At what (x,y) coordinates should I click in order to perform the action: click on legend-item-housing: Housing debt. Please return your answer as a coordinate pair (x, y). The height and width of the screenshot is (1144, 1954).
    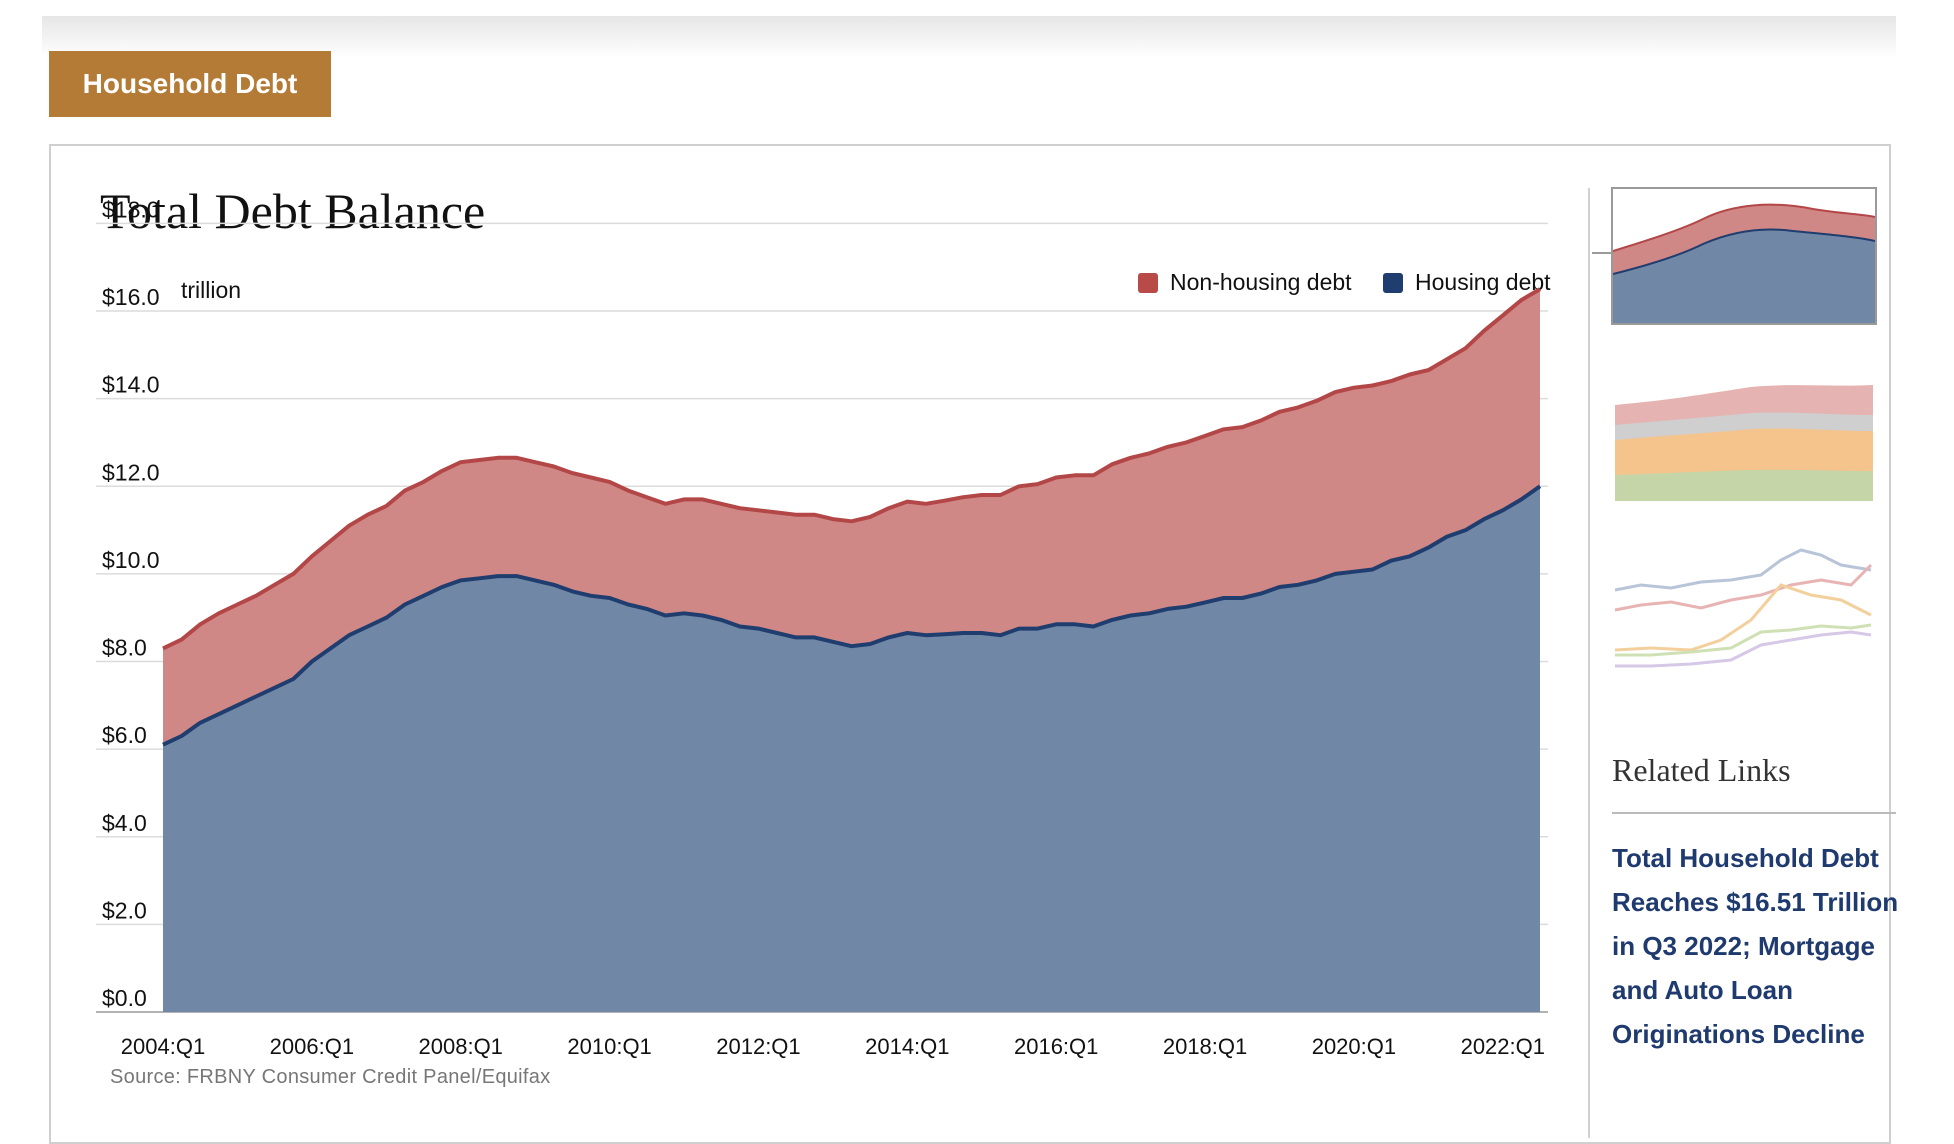
    Looking at the image, I should click on (1467, 282).